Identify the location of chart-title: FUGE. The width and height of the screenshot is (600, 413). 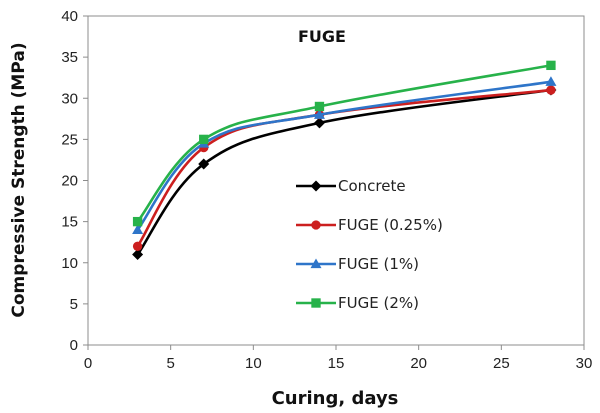
(322, 36).